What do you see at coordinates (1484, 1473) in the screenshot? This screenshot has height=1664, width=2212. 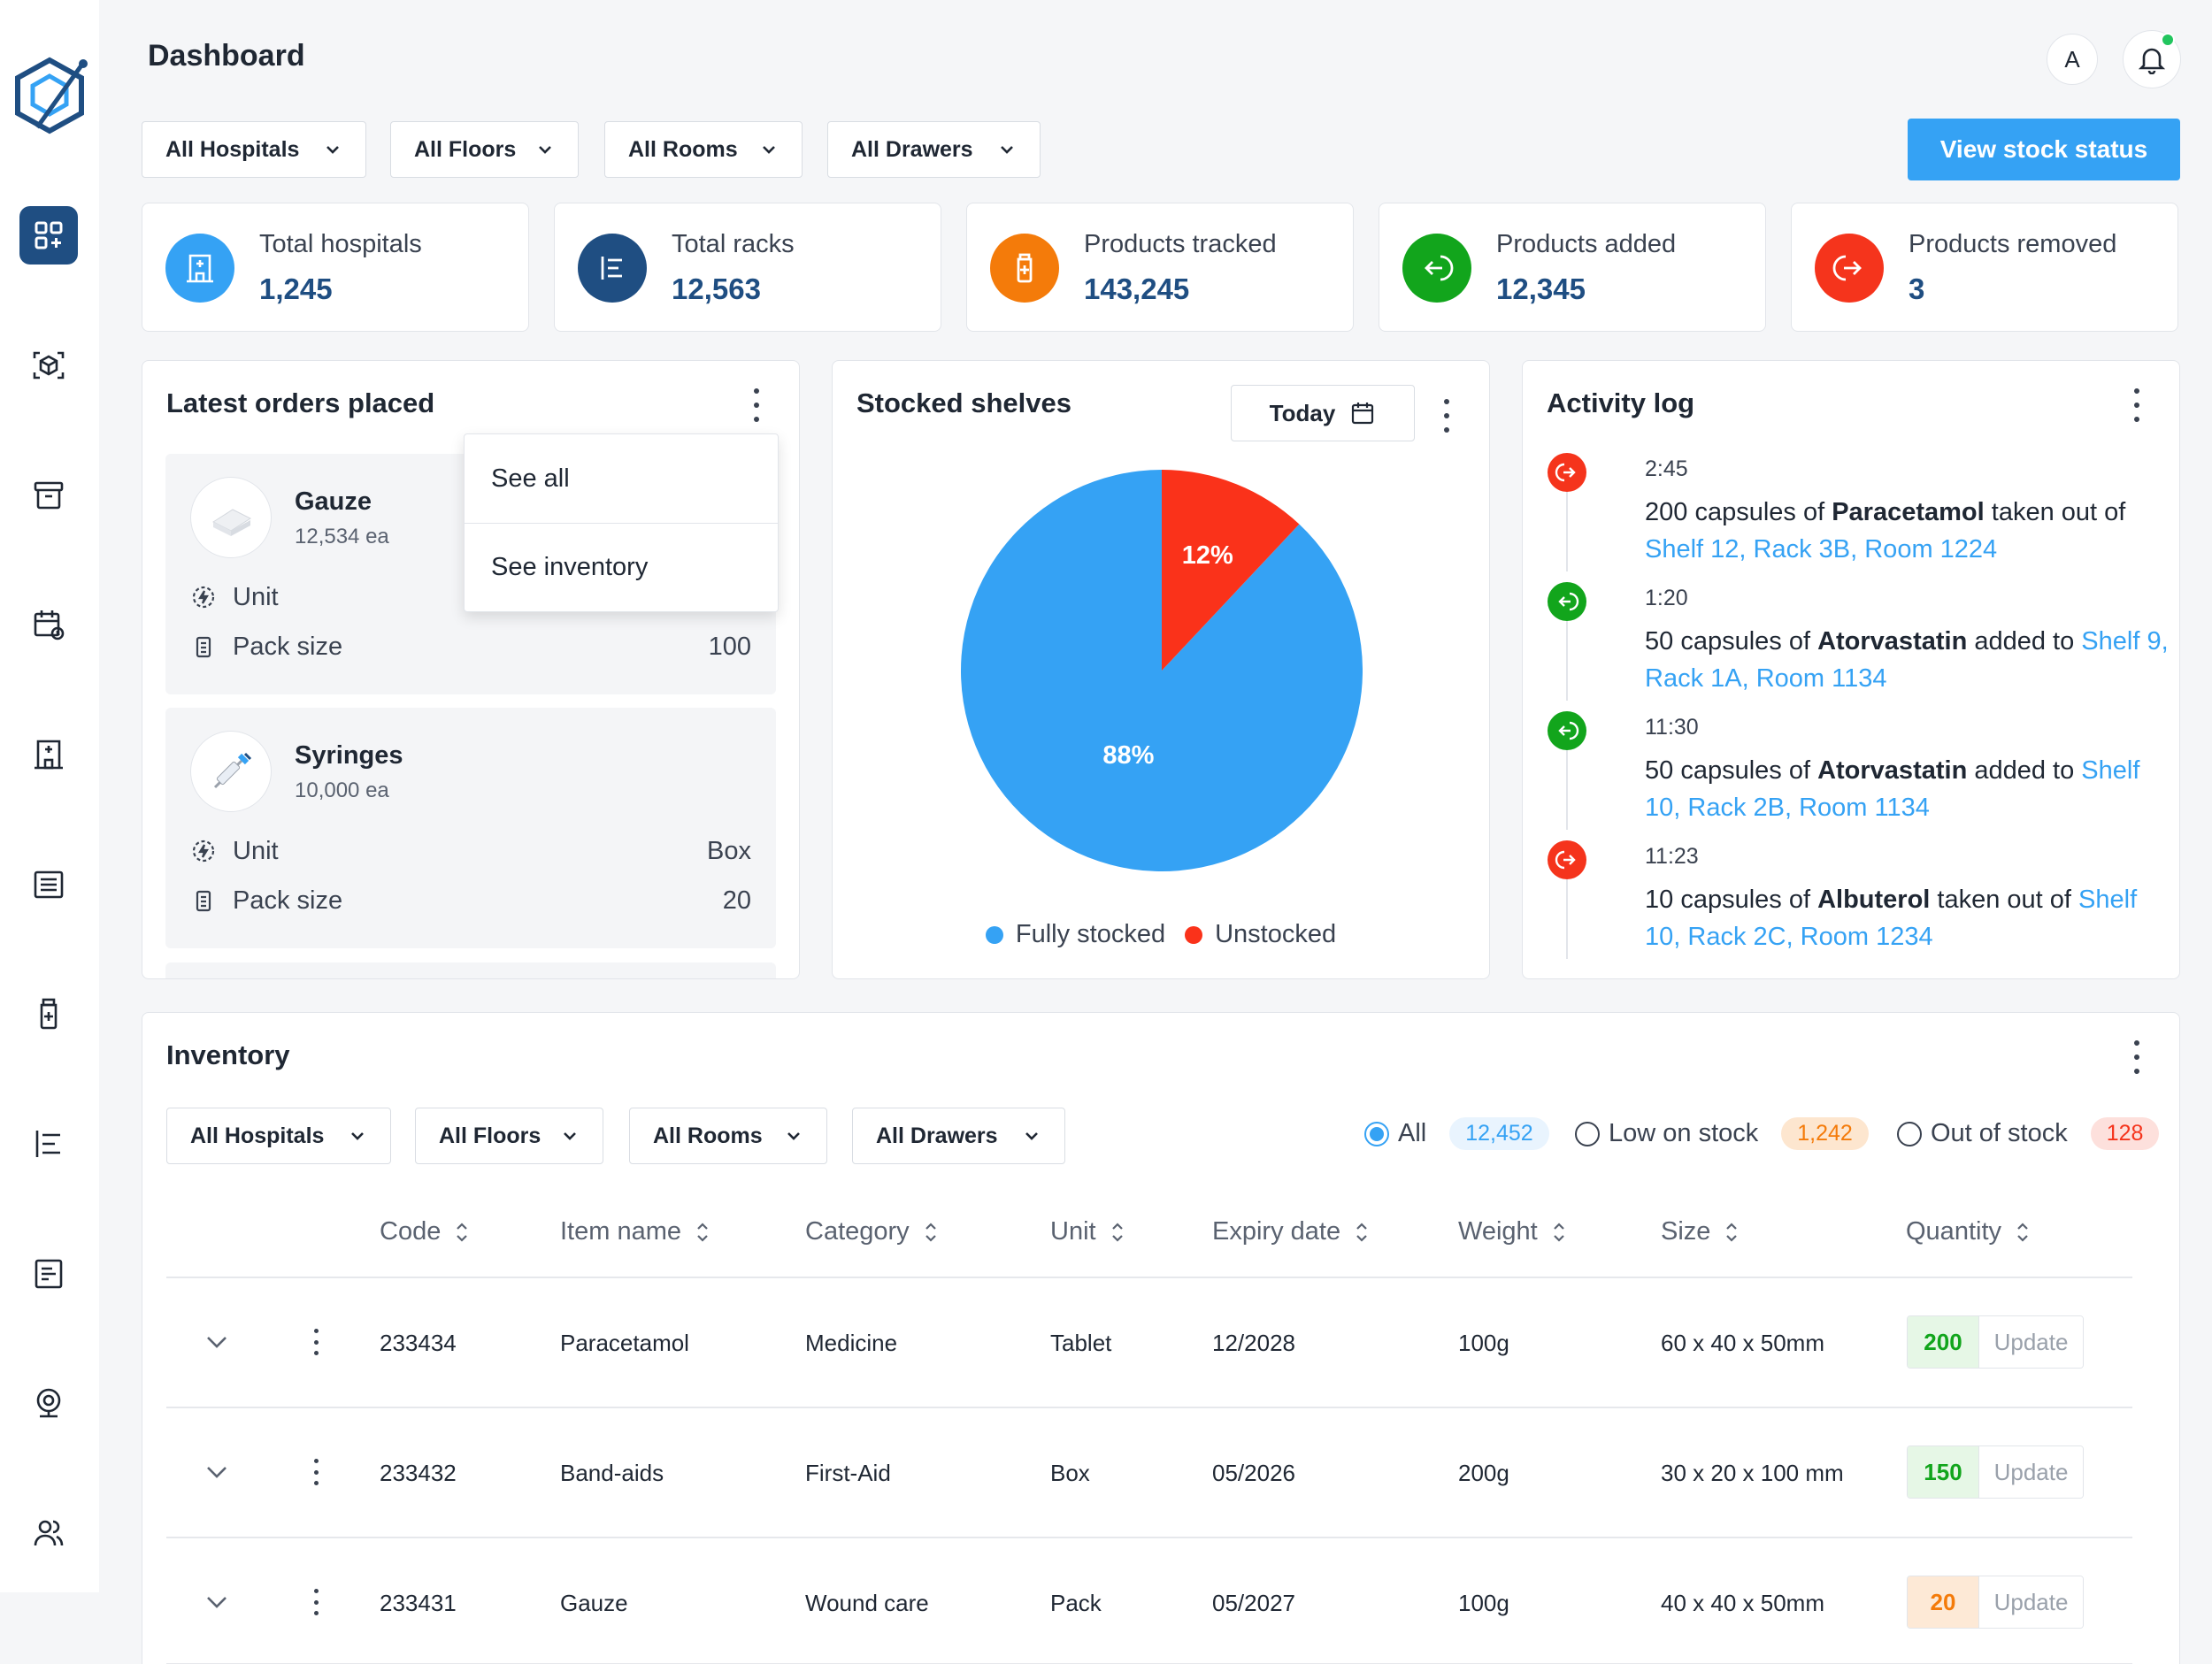 I see `cell-weight: 200g` at bounding box center [1484, 1473].